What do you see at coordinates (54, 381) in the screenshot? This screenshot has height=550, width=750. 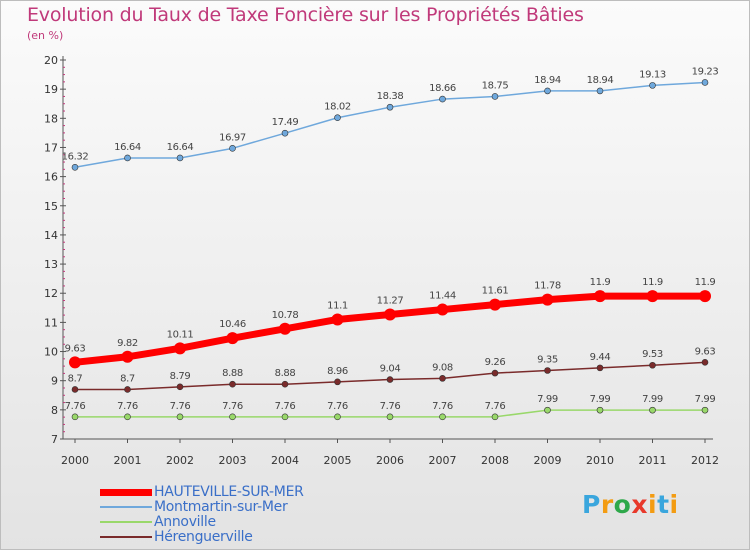 I see `y-tick-label: 9` at bounding box center [54, 381].